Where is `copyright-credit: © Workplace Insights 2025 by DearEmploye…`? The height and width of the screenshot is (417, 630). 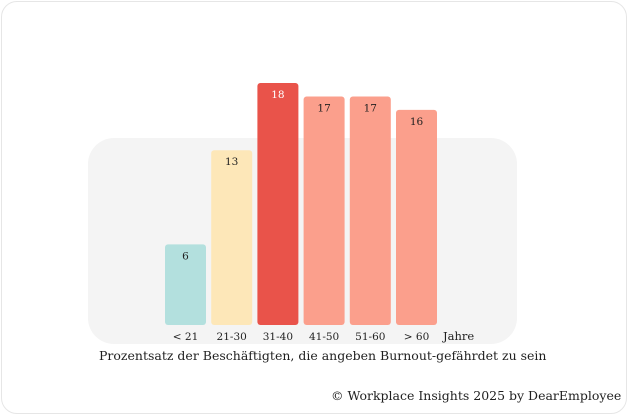 copyright-credit: © Workplace Insights 2025 by DearEmploye… is located at coordinates (476, 395).